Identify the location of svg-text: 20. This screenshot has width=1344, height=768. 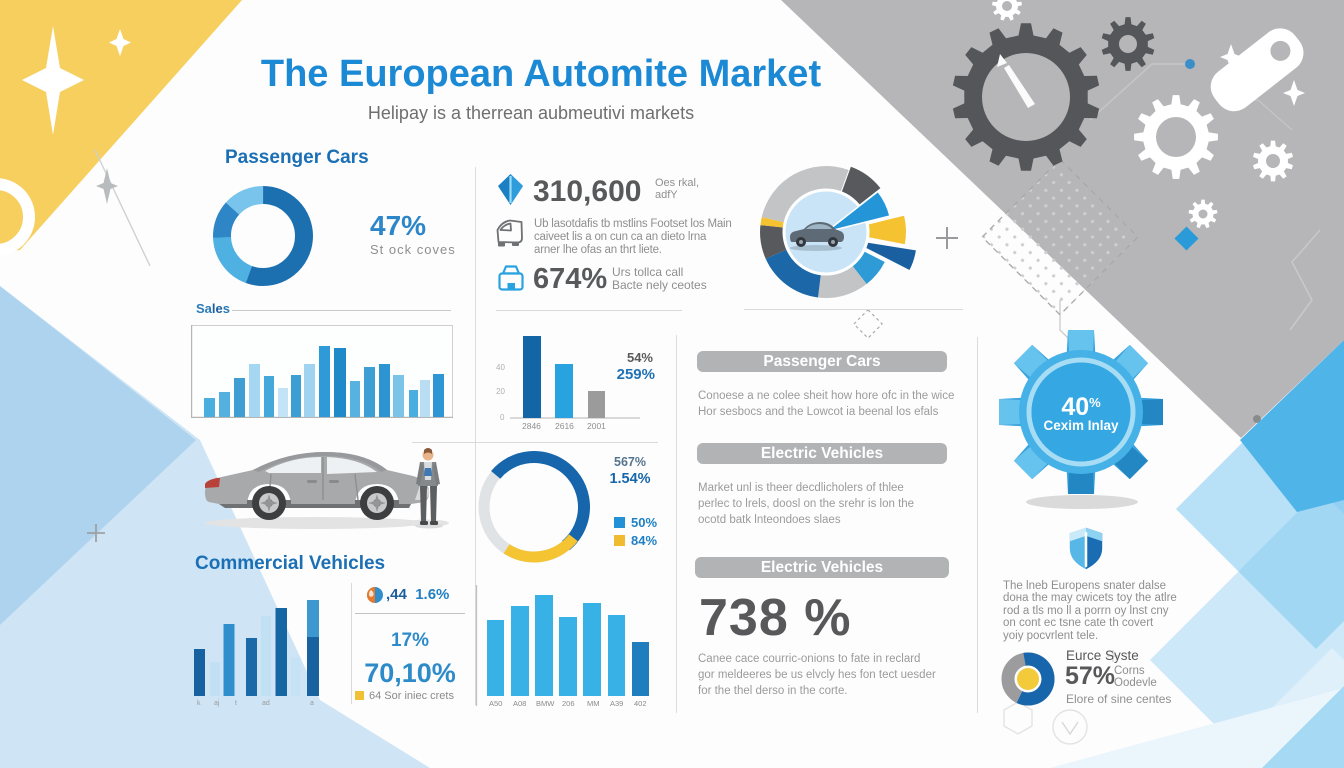
(500, 391).